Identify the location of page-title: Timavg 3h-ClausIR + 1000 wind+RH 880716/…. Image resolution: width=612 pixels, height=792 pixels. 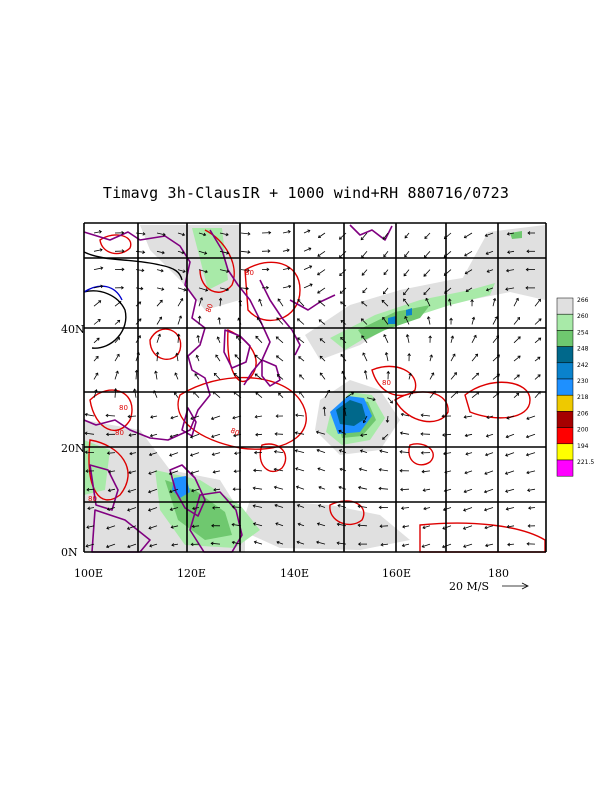
(306, 193).